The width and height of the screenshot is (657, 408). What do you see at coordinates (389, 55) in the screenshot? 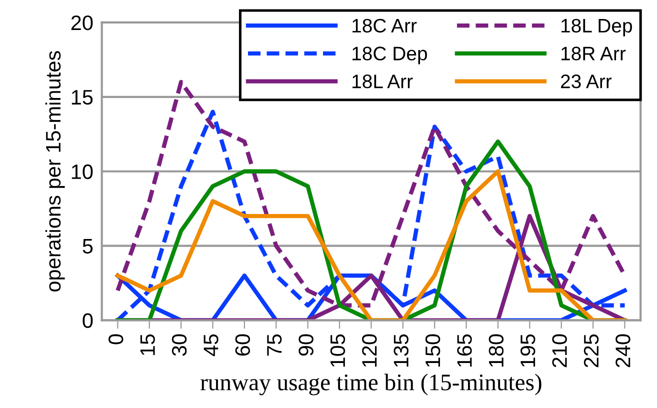
I see `legend-label: 18C Dep` at bounding box center [389, 55].